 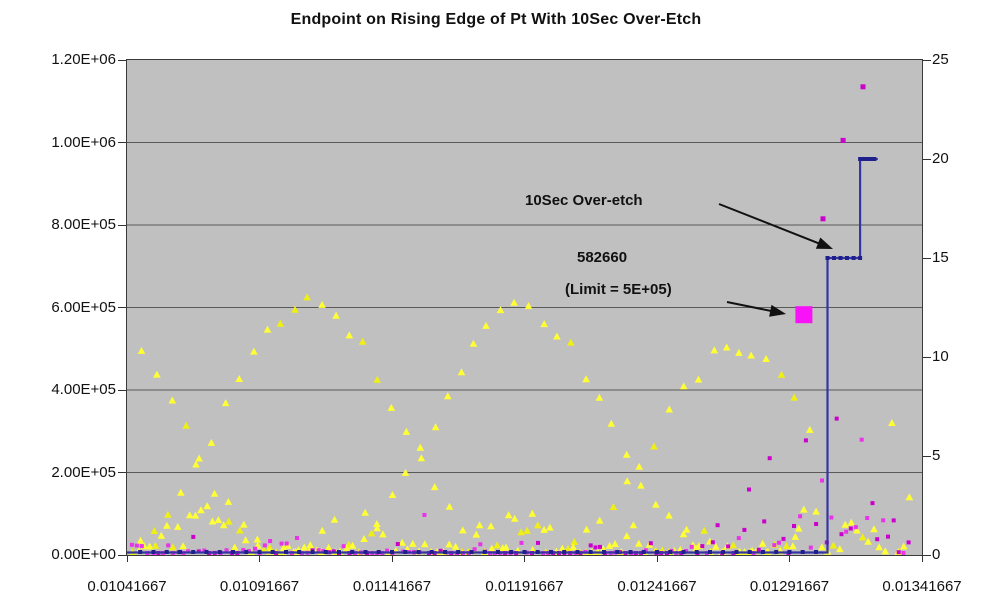 What do you see at coordinates (83, 224) in the screenshot?
I see `y-left-tick-label: 8.00E+05` at bounding box center [83, 224].